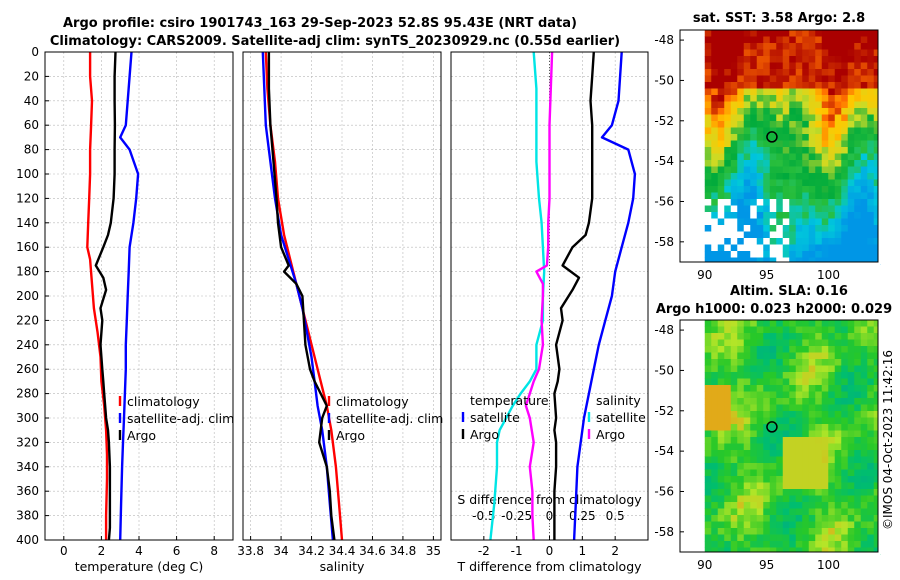  What do you see at coordinates (664, 491) in the screenshot?
I see `map-y-tick-label: -56` at bounding box center [664, 491].